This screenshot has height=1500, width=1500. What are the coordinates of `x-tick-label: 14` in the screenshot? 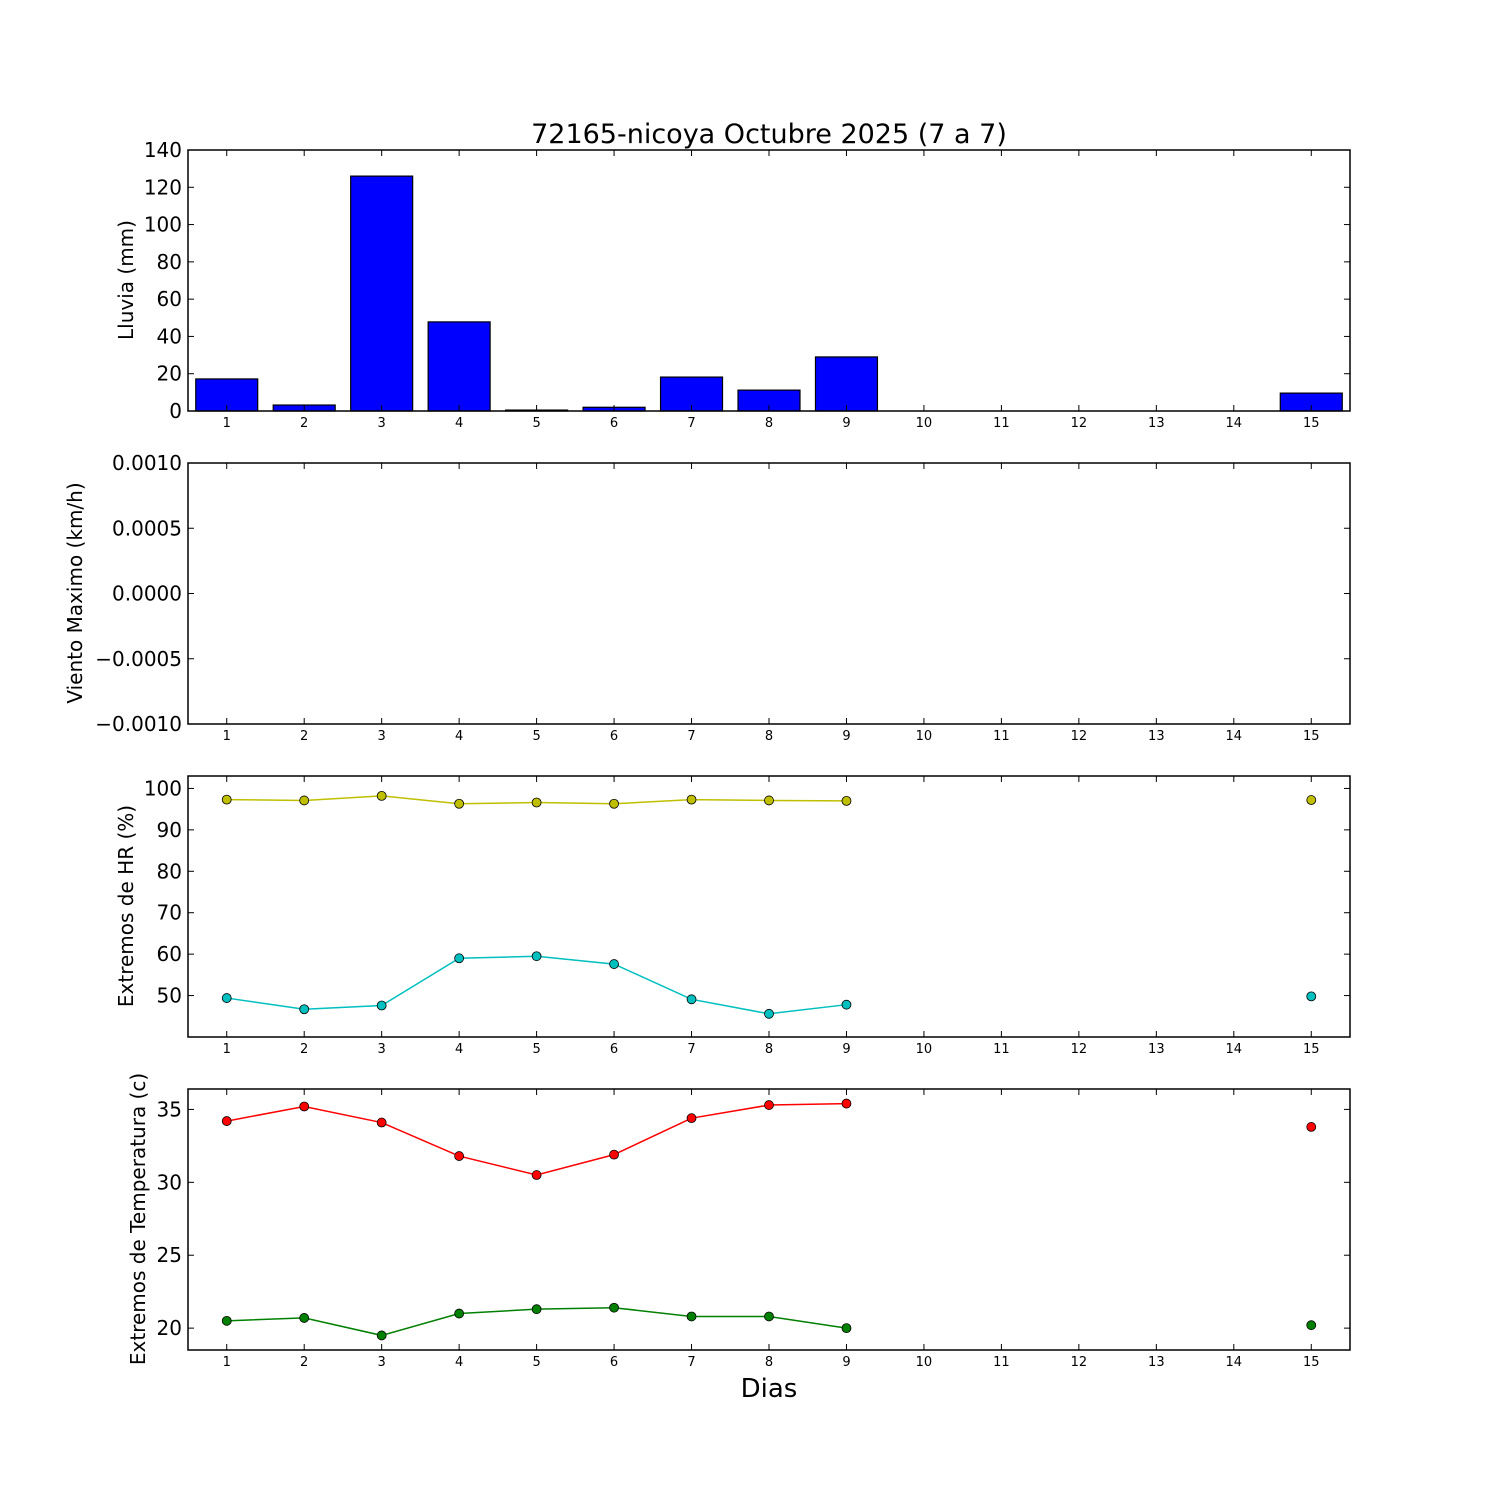 It's located at (1234, 1362).